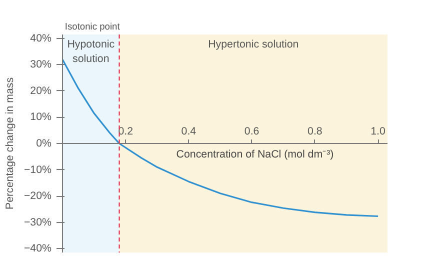 This screenshot has height=262, width=426. I want to click on x-tick-label: 1.0, so click(378, 132).